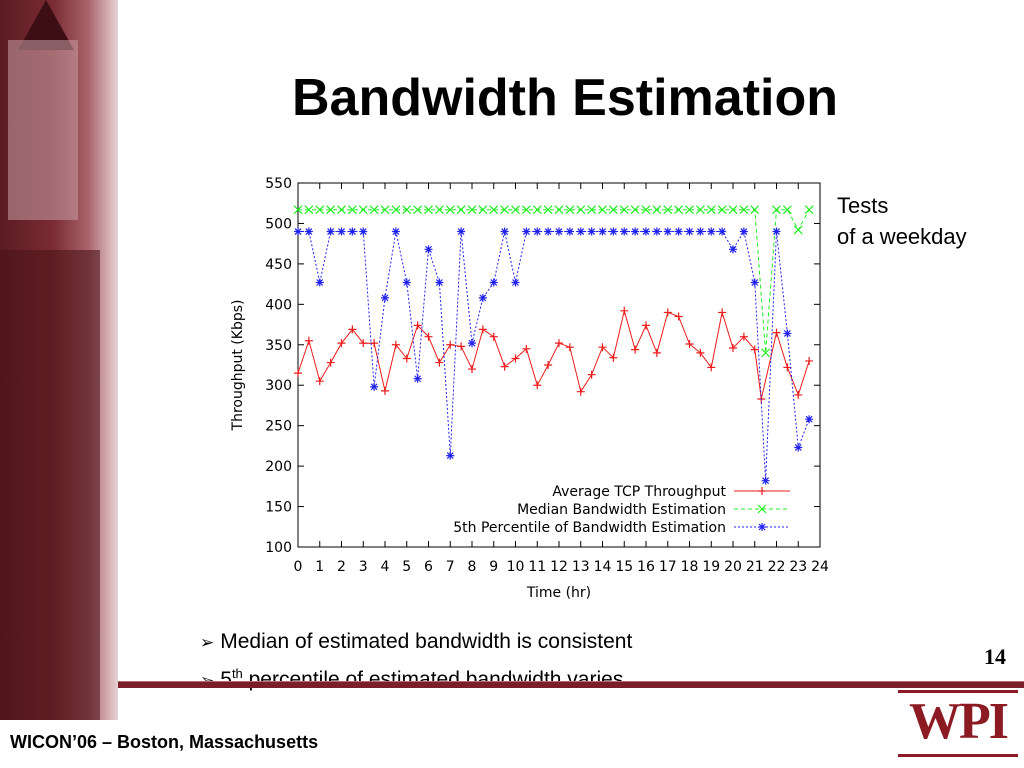 The width and height of the screenshot is (1024, 768). I want to click on campus-tower-photo, so click(59, 360).